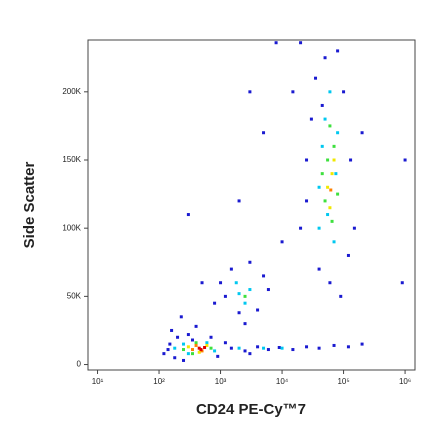 This screenshot has height=446, width=440. I want to click on x-tick-label: 10⁶, so click(405, 381).